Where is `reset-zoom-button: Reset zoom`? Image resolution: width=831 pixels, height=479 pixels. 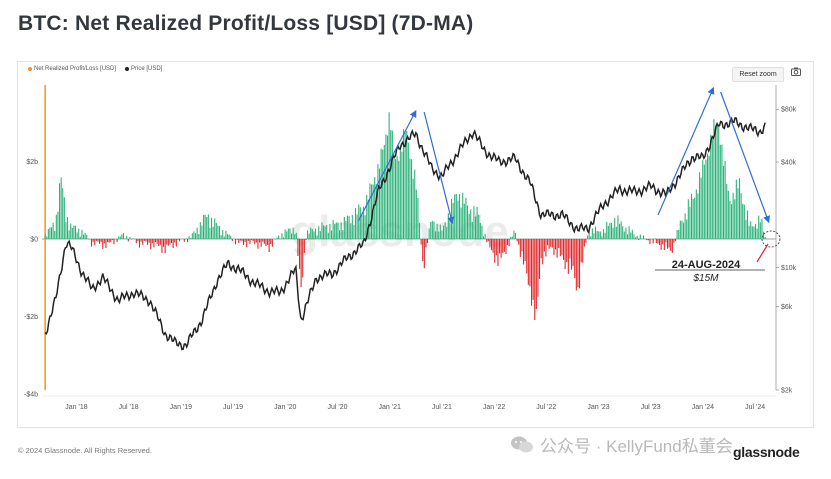 reset-zoom-button: Reset zoom is located at coordinates (758, 74).